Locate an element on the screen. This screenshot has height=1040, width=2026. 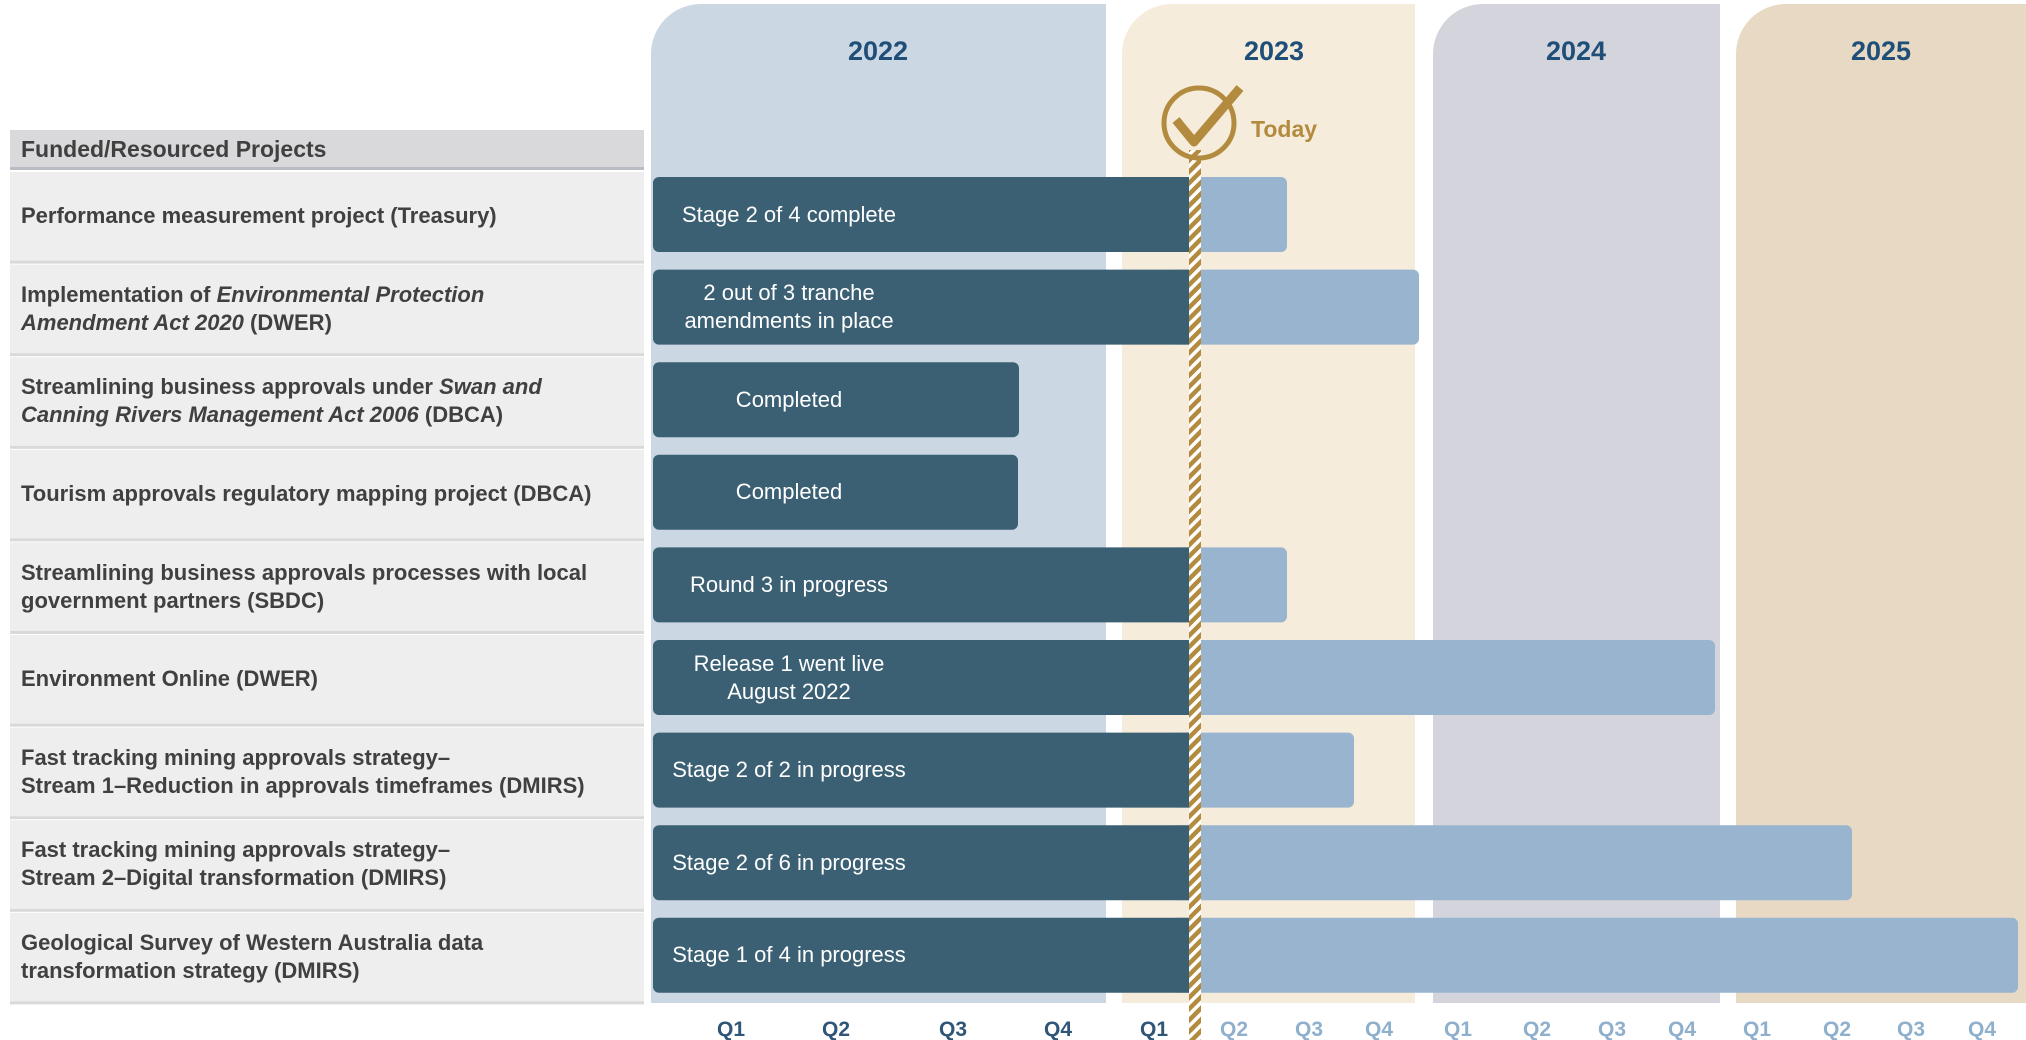
status-line: August 2022 is located at coordinates (789, 692).